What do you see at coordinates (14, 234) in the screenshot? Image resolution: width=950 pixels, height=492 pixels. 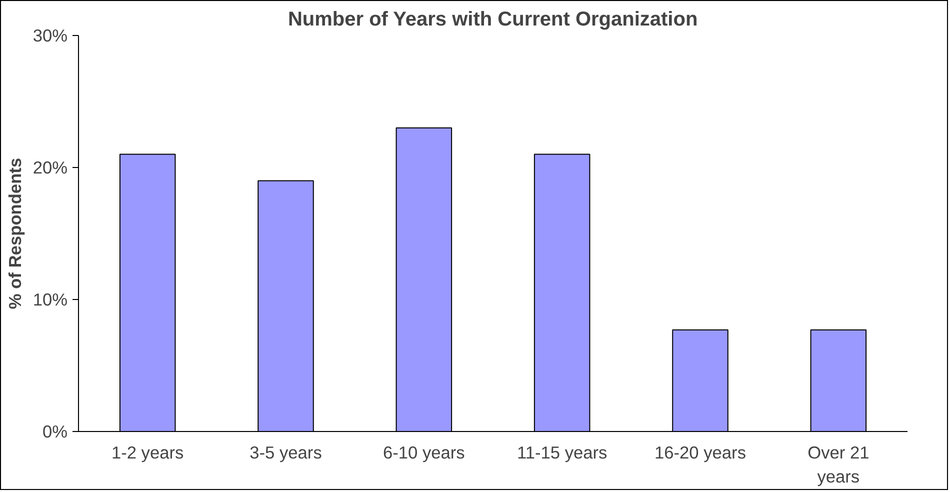 I see `y-axis-title: % of Respondents` at bounding box center [14, 234].